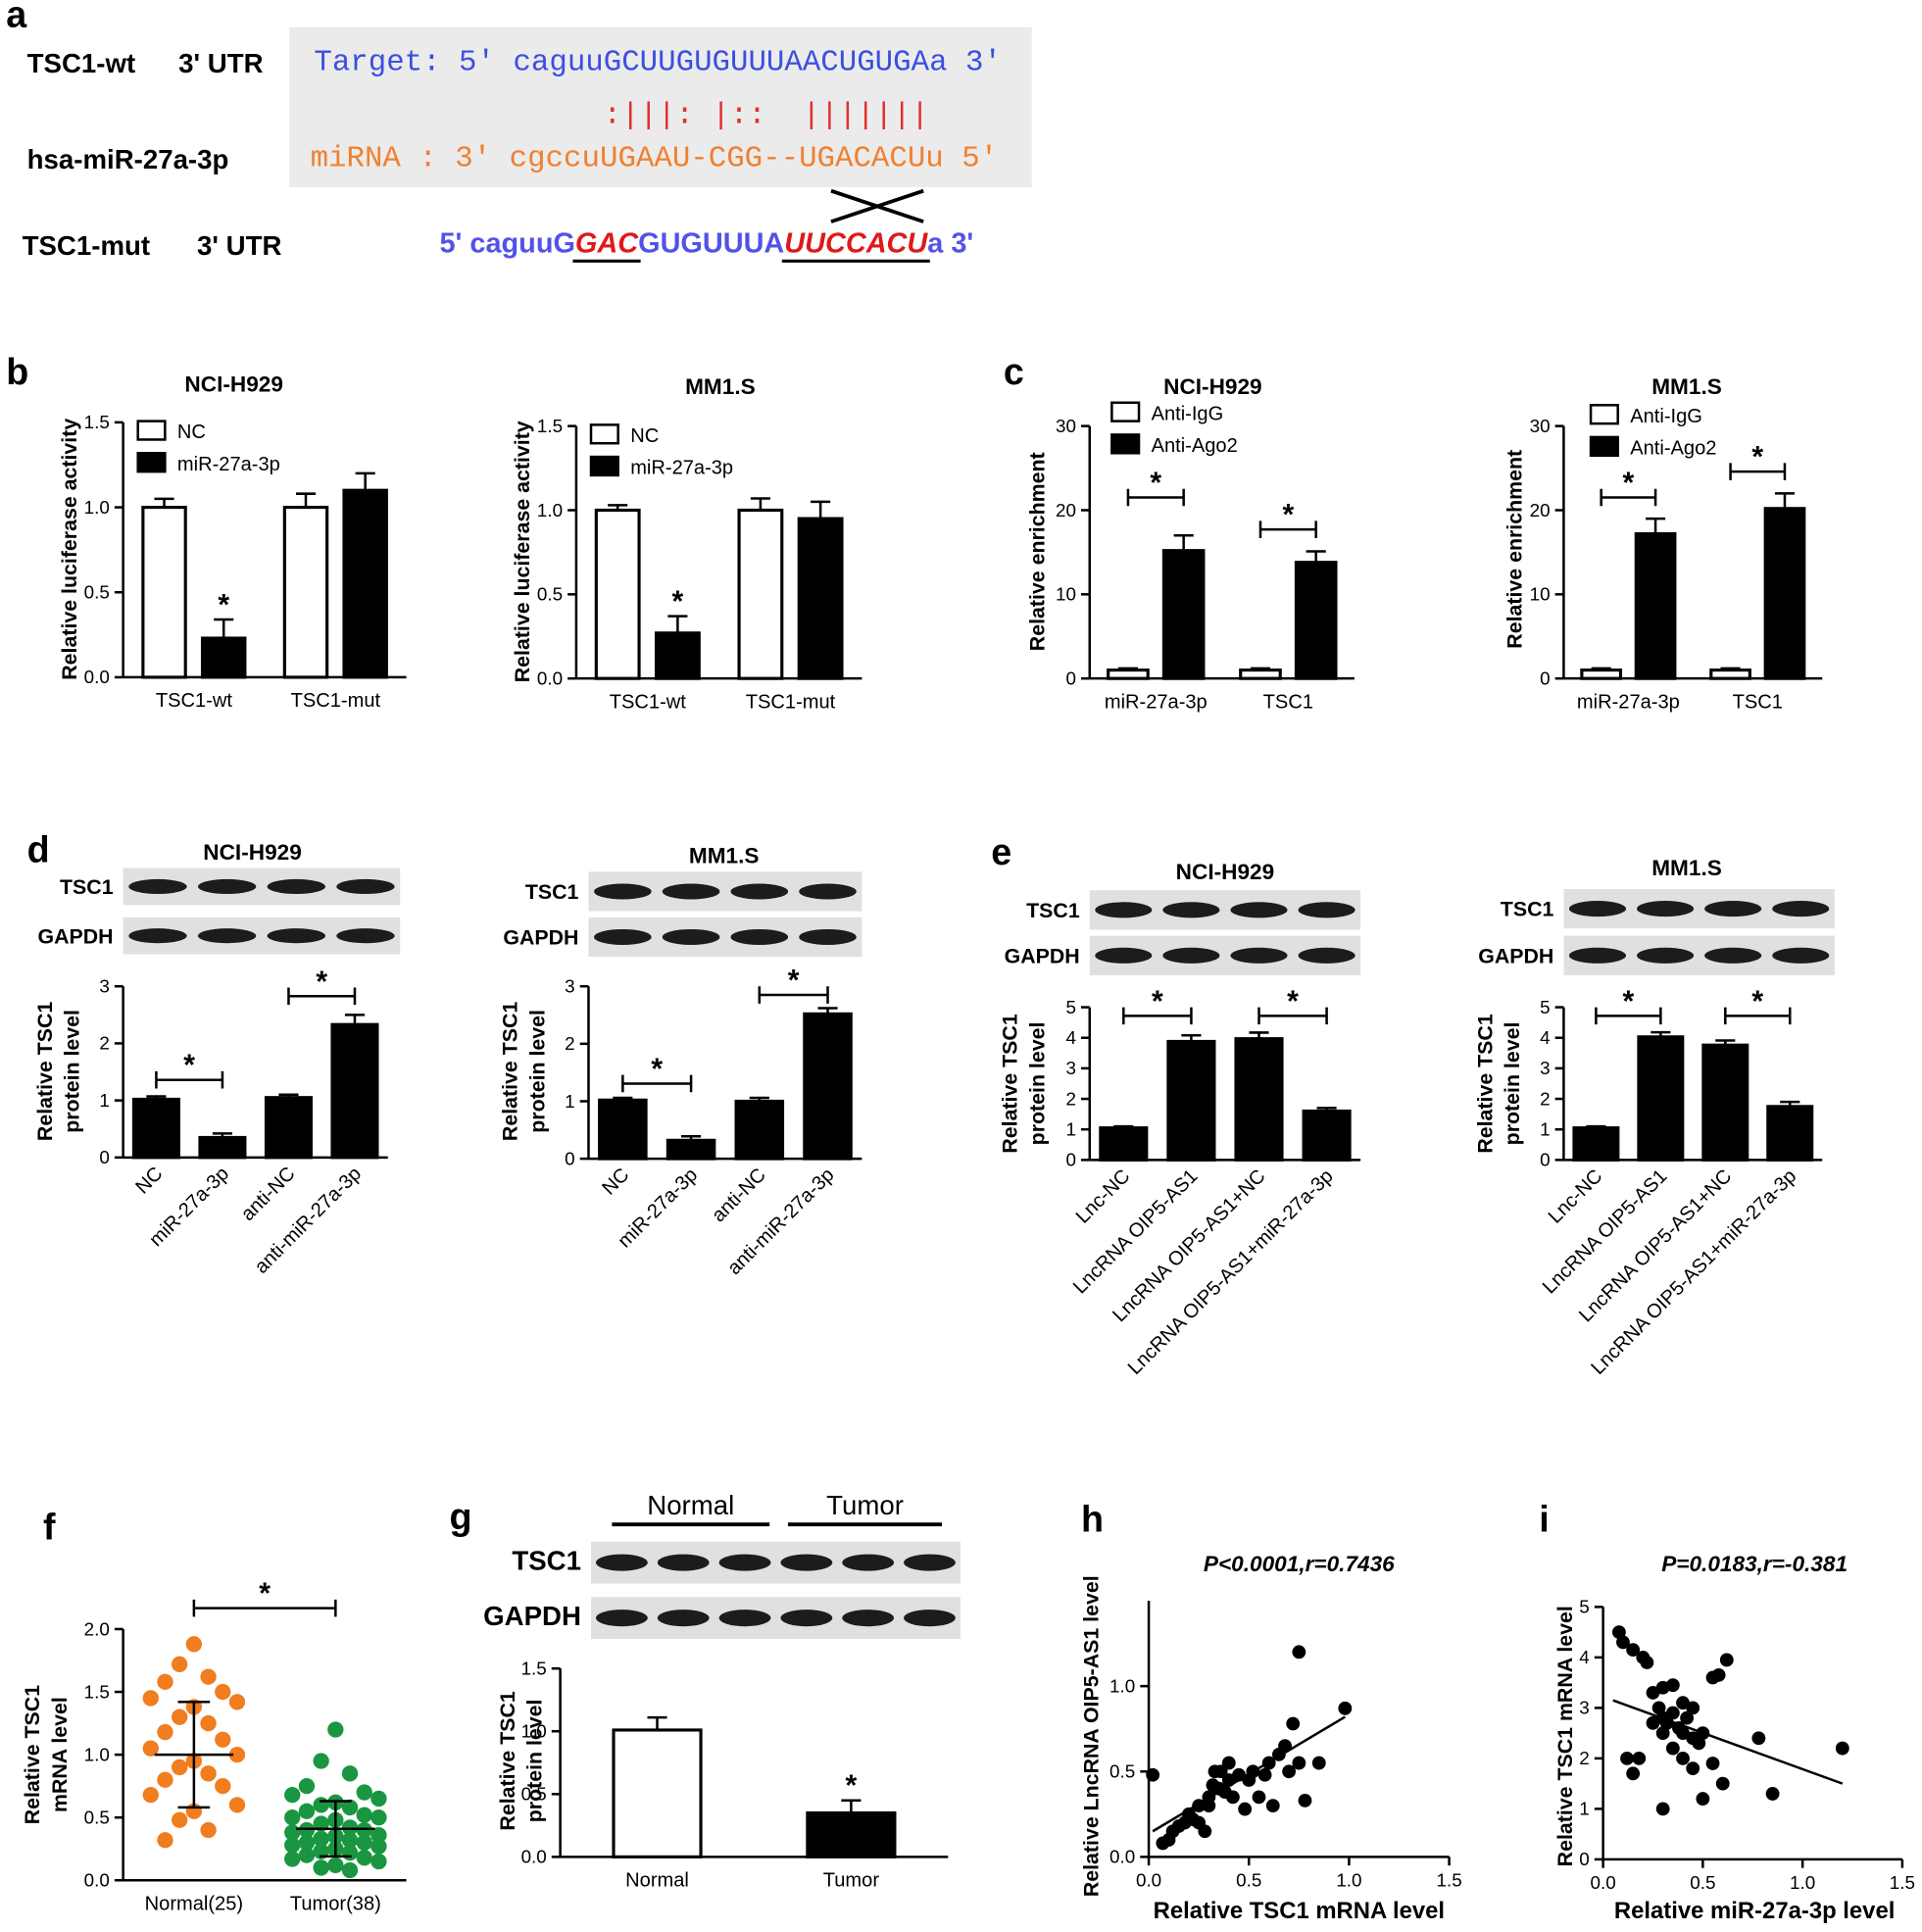  I want to click on y-tick-label: 20, so click(1066, 510).